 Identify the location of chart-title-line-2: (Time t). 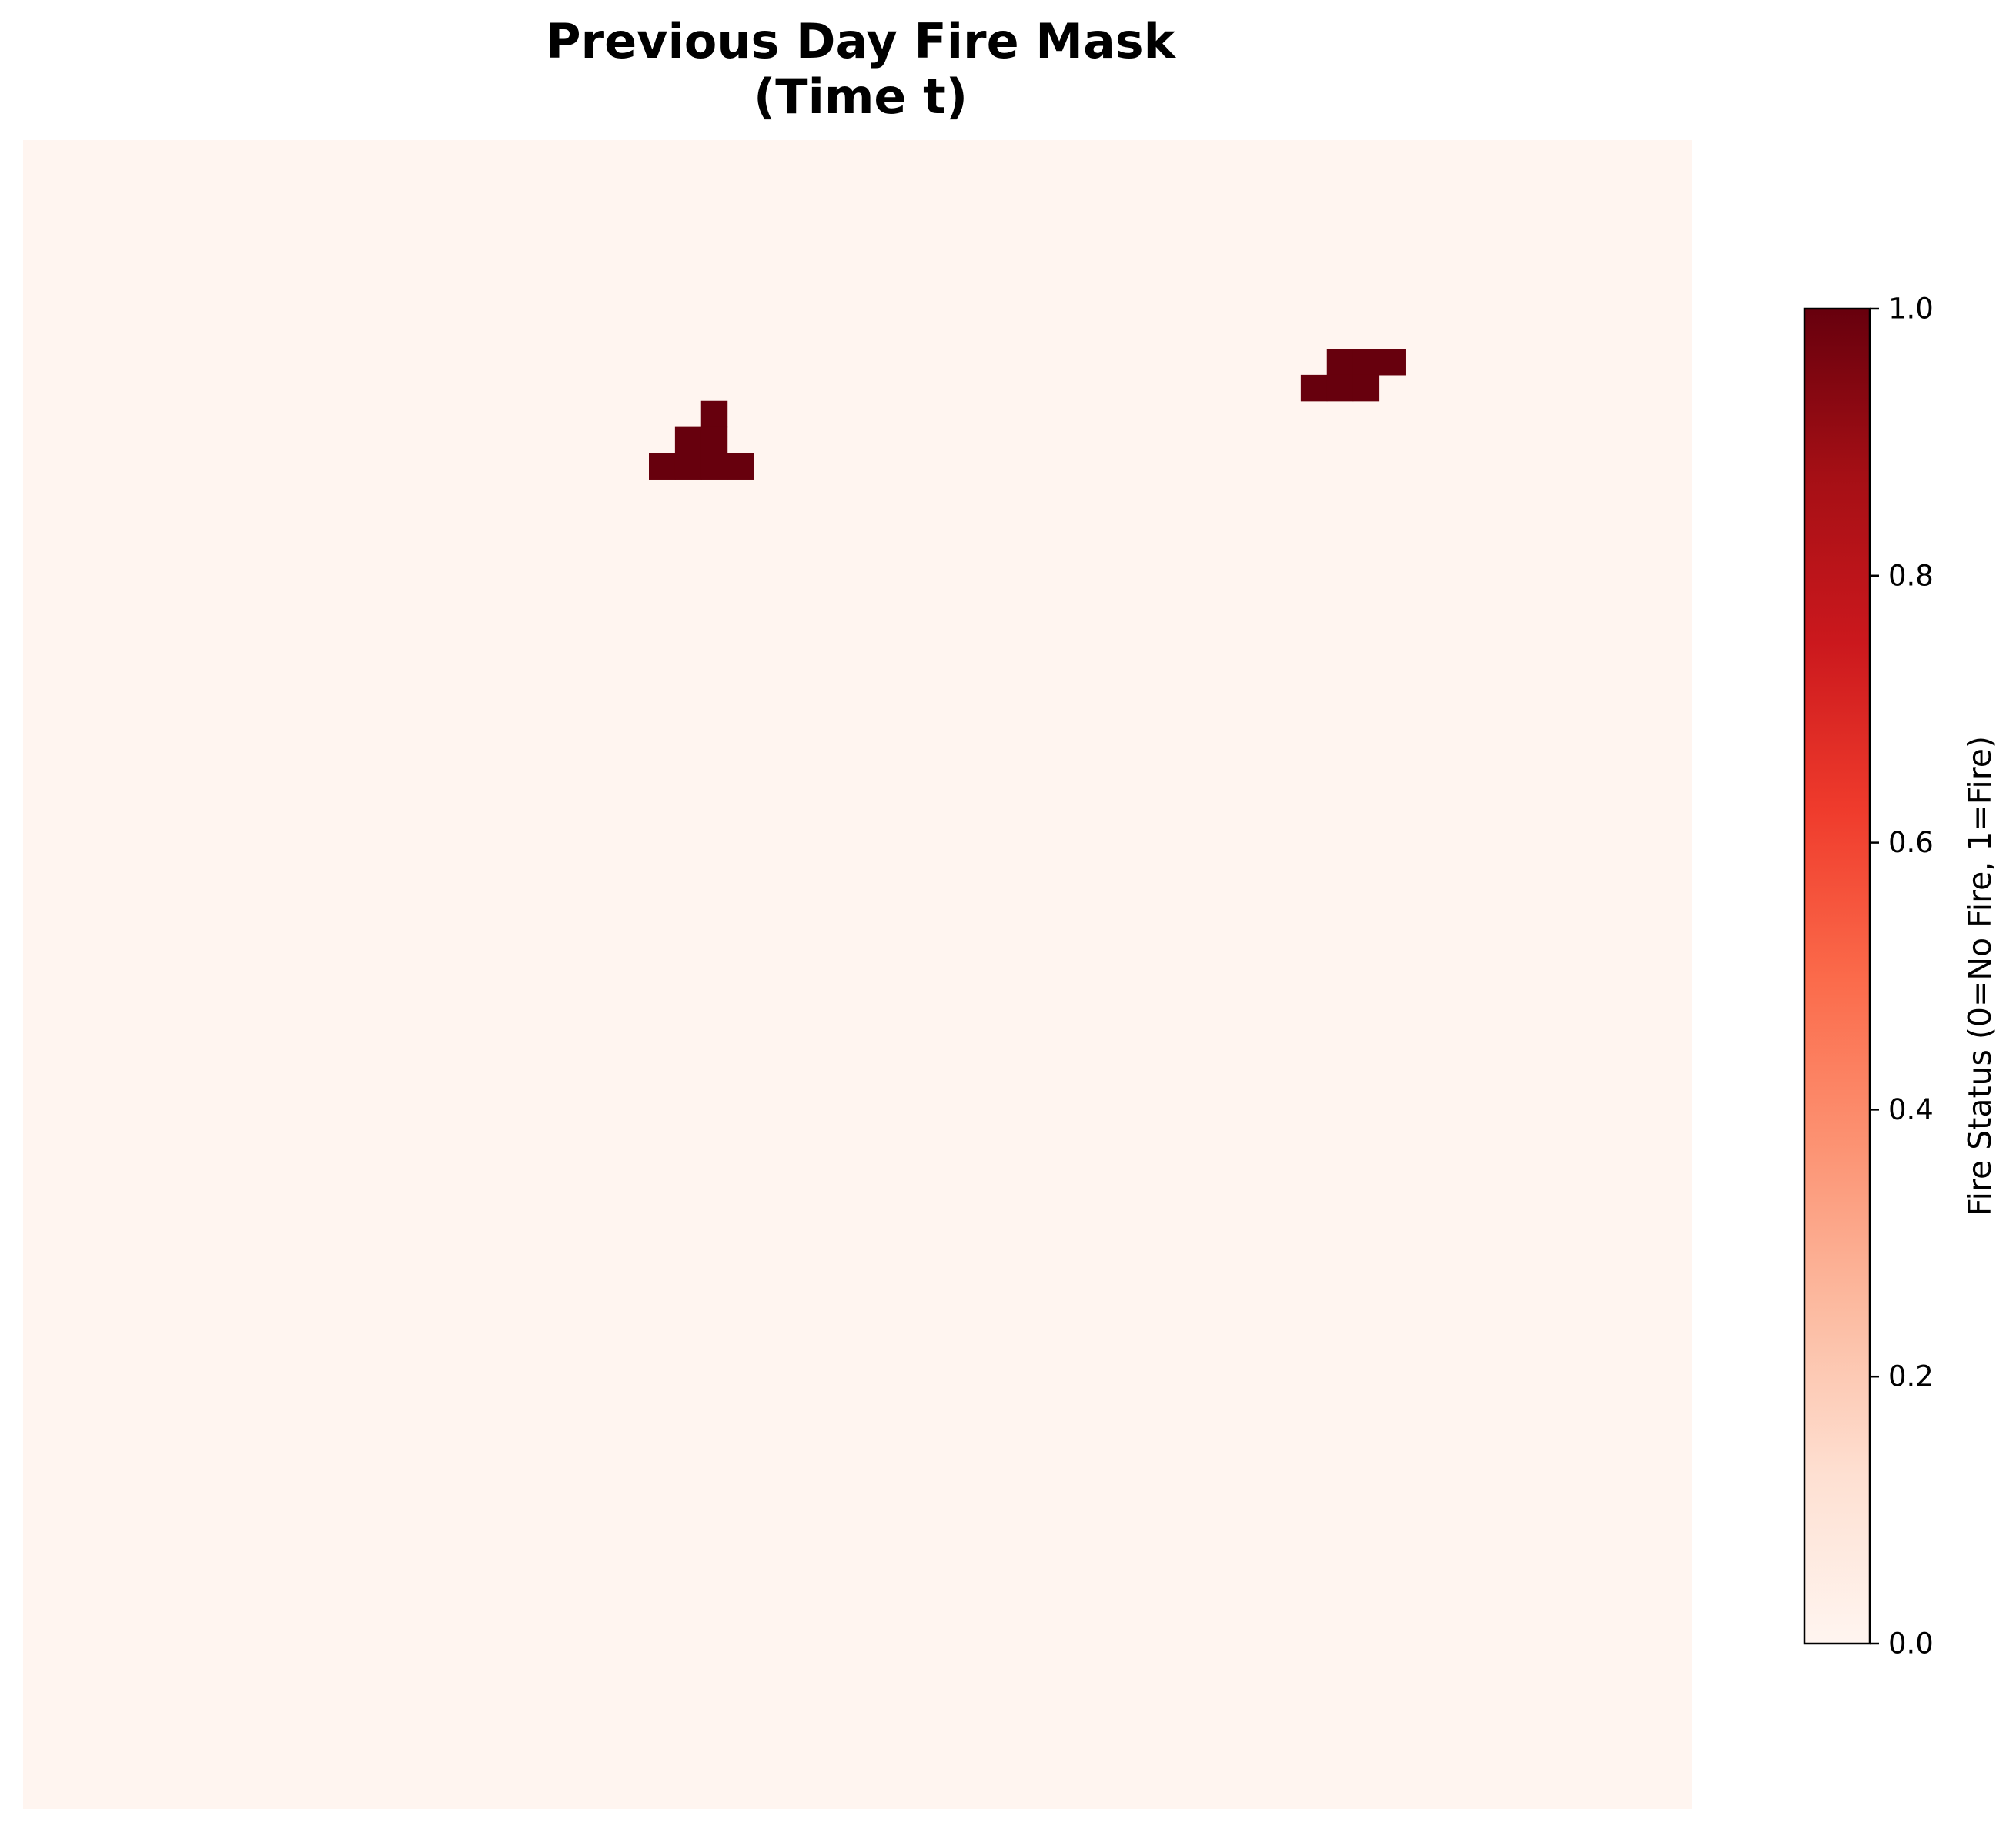
(860, 97).